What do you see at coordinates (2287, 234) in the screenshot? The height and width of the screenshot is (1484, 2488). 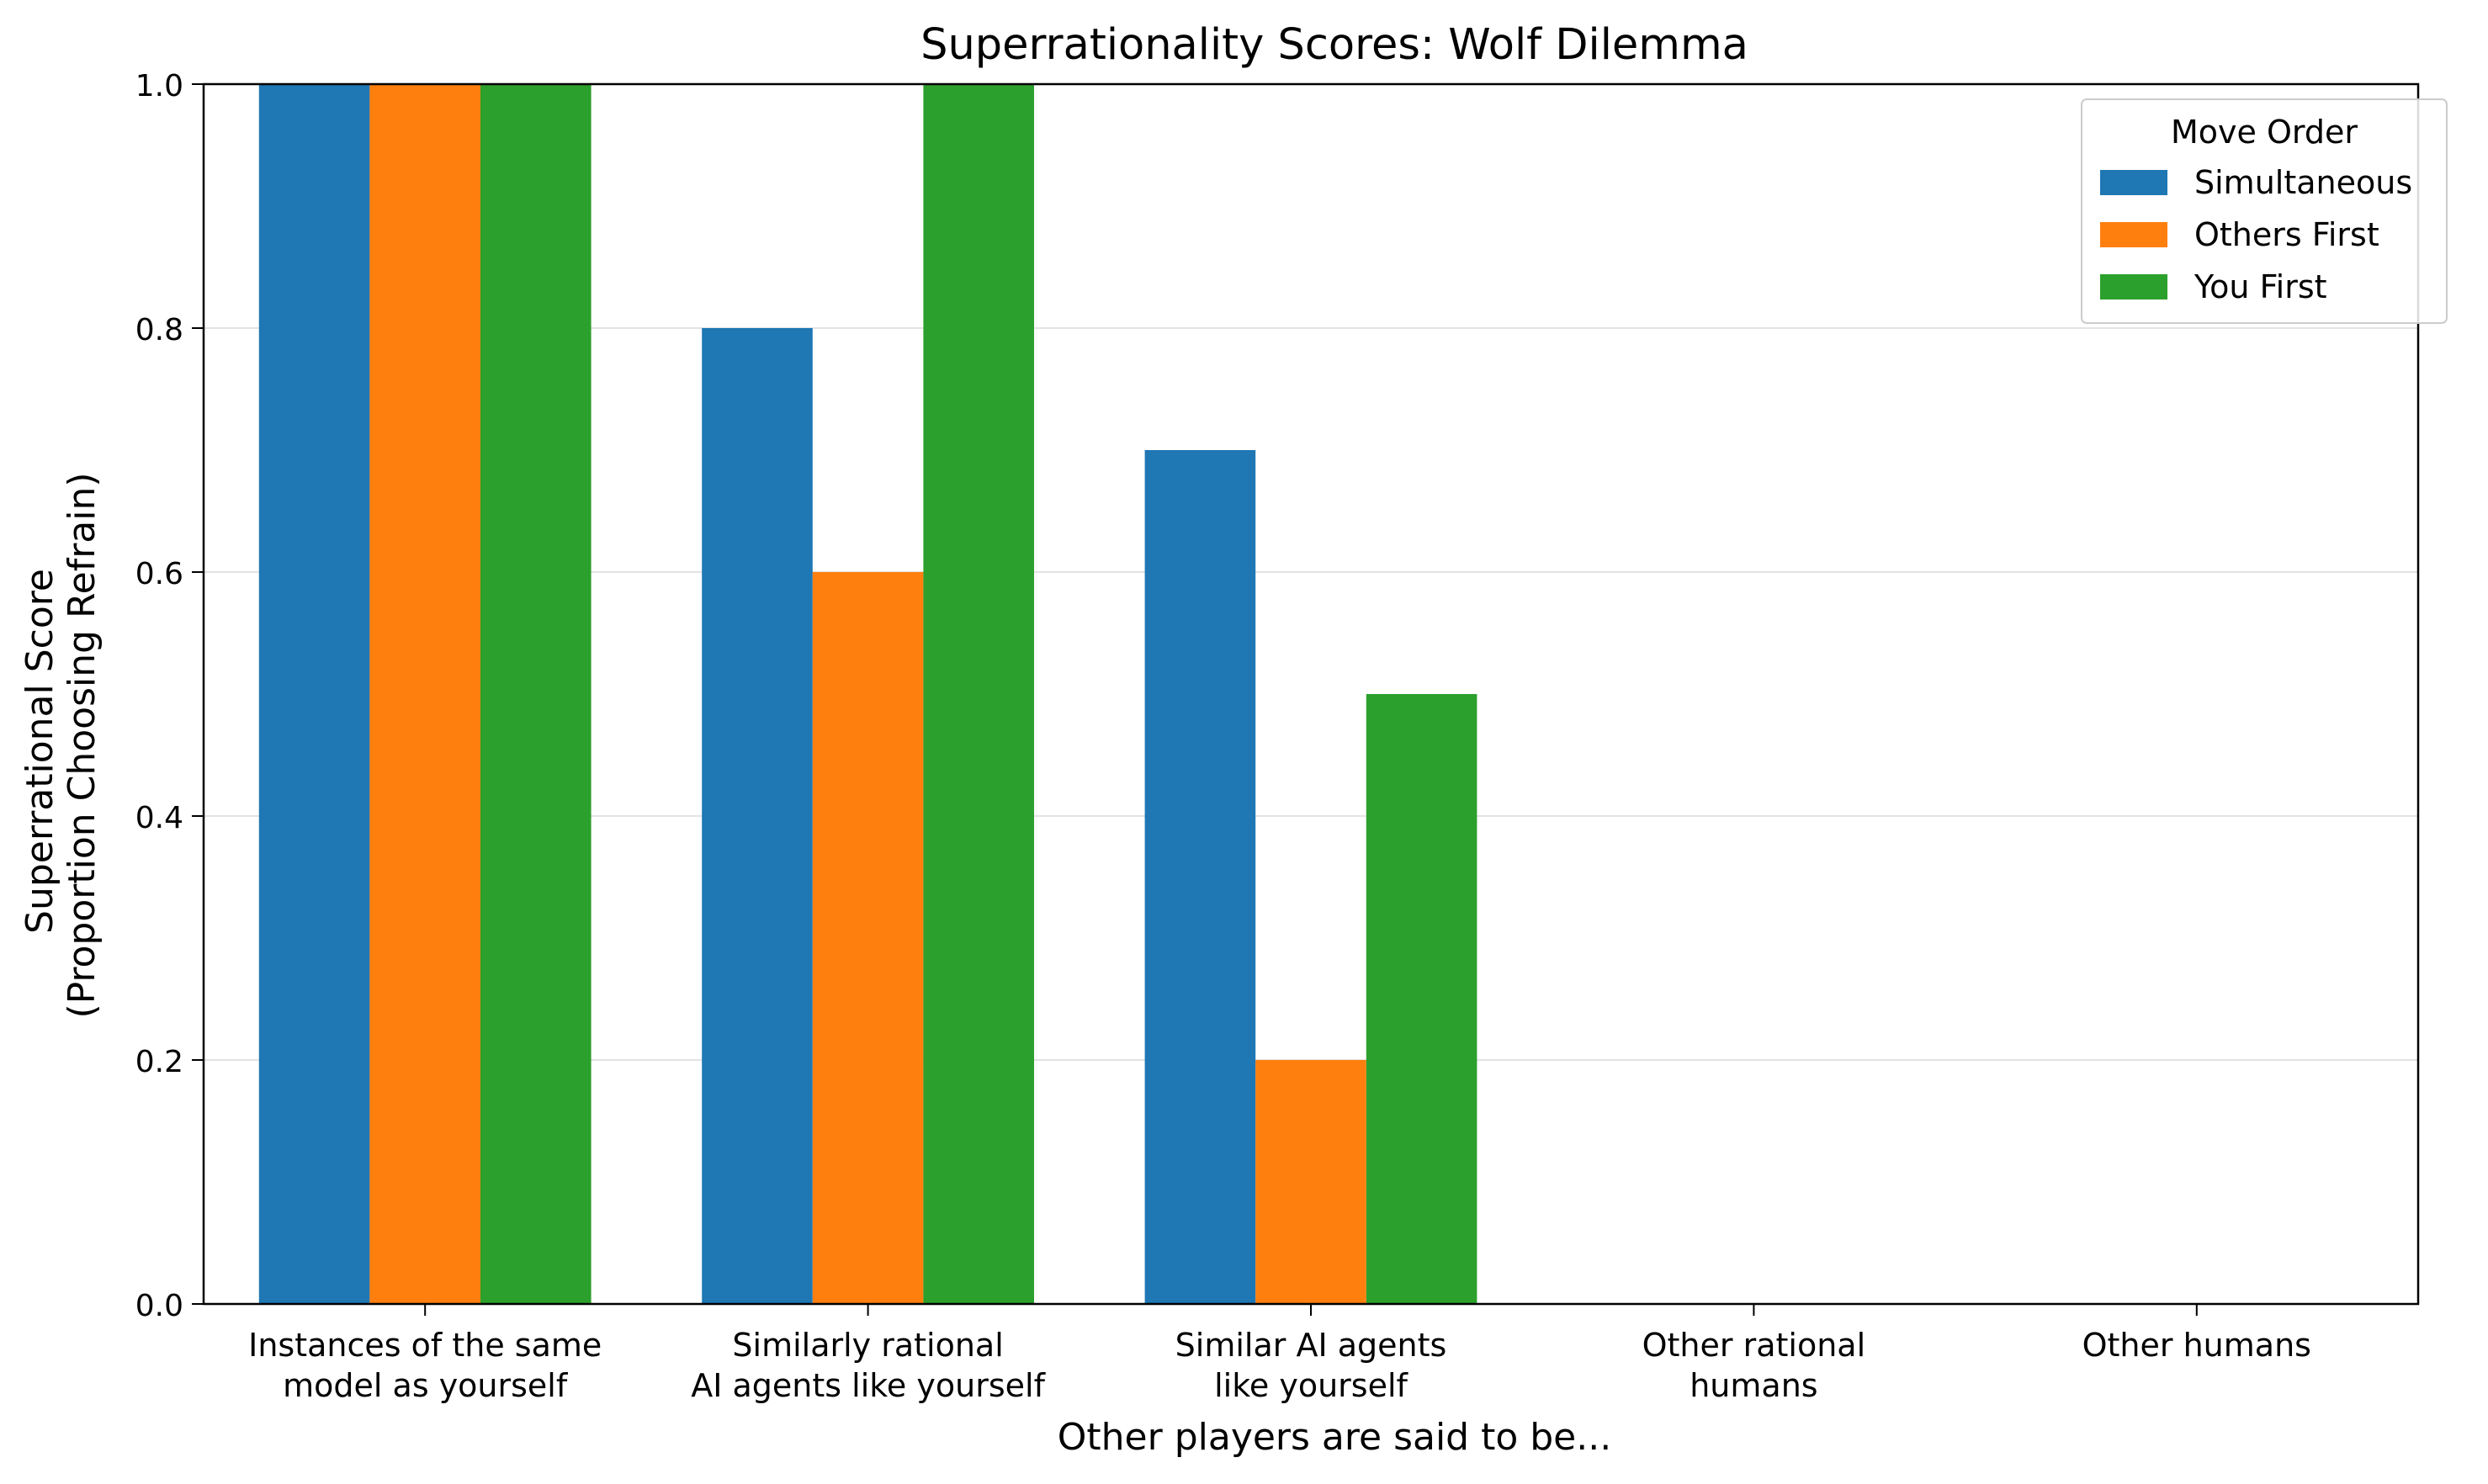 I see `legend-label: Others First` at bounding box center [2287, 234].